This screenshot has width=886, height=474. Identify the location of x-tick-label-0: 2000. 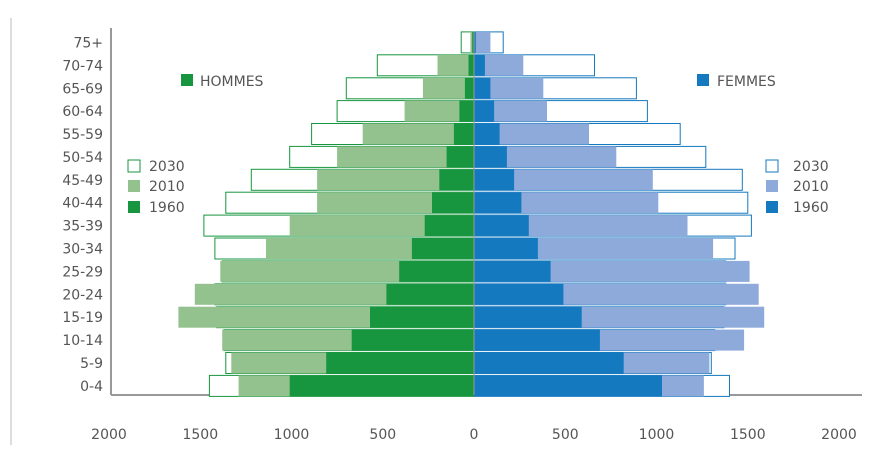
(109, 435).